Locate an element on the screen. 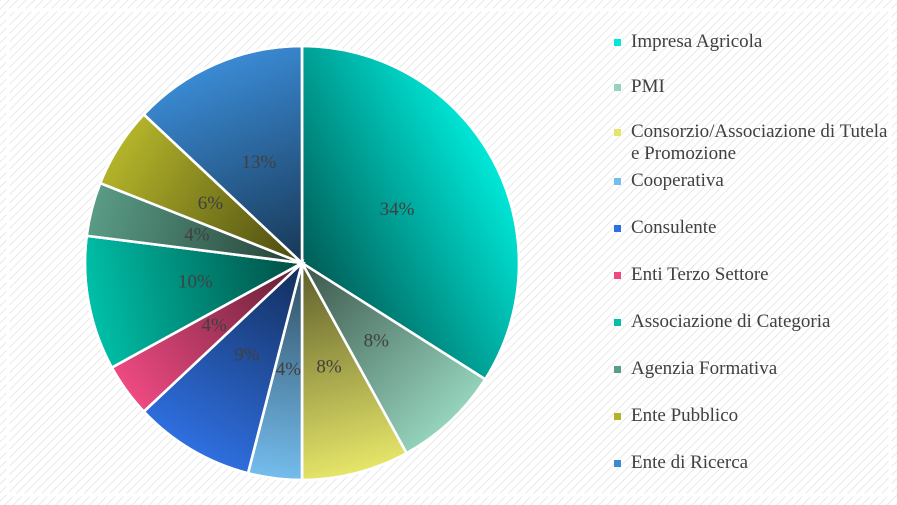  legend-label: PMI is located at coordinates (648, 86).